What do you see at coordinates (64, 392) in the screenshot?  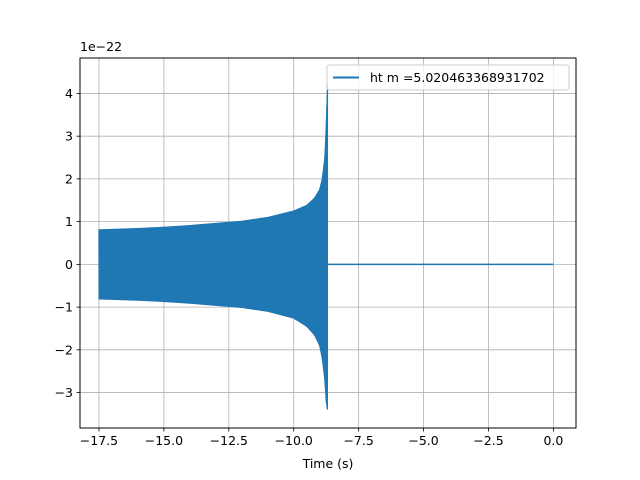 I see `y-tick-label: −3` at bounding box center [64, 392].